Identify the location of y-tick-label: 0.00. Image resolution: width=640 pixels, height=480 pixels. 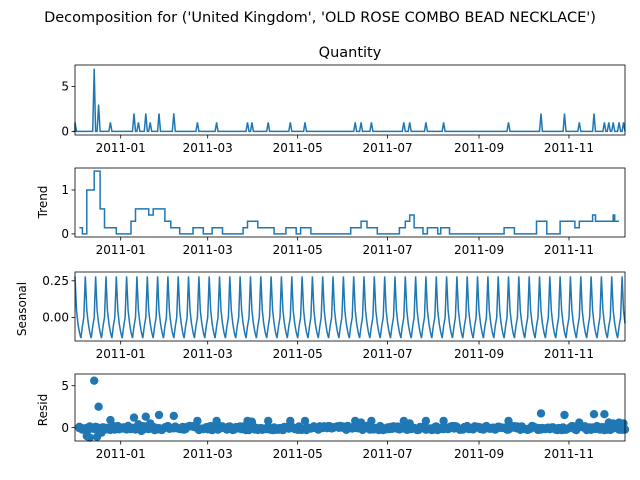
(55, 318).